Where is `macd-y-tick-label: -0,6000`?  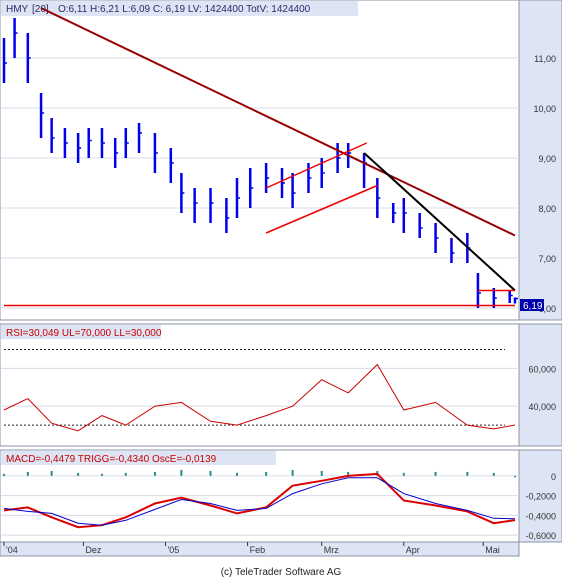
macd-y-tick-label: -0,6000 is located at coordinates (540, 536).